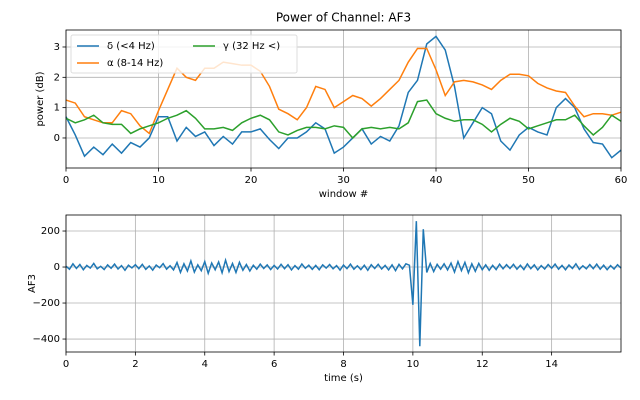  I want to click on x-tick-label: 8, so click(343, 364).